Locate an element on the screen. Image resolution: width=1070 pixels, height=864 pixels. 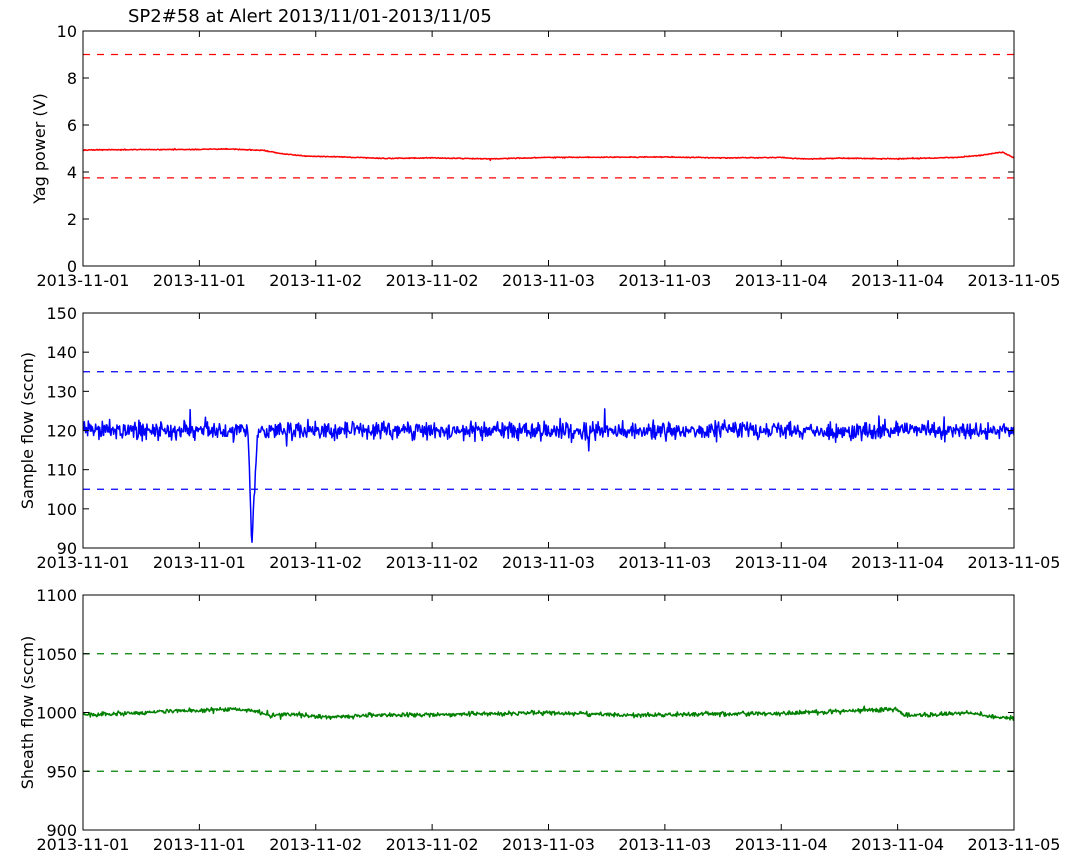
y-tick-label: 1050 is located at coordinates (56, 654).